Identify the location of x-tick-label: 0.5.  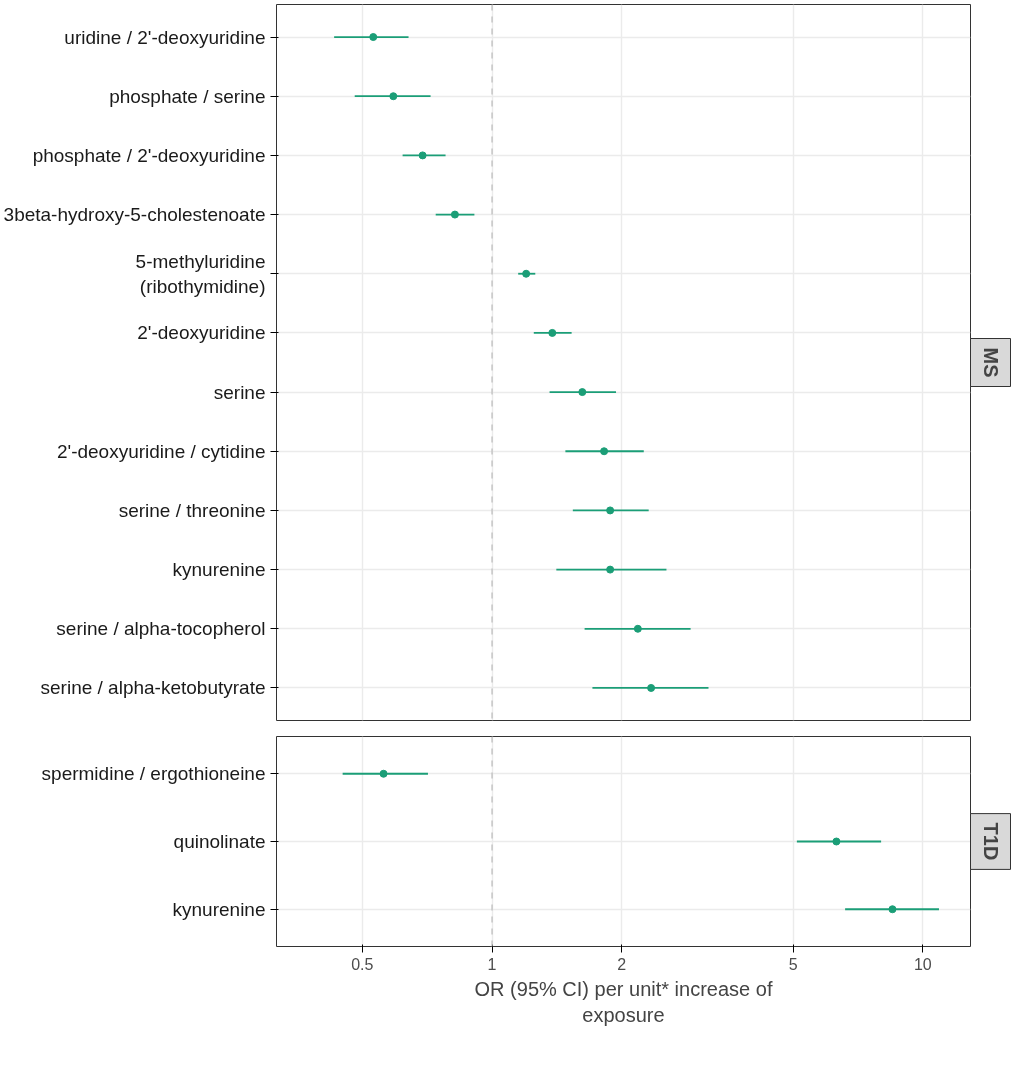
(362, 964).